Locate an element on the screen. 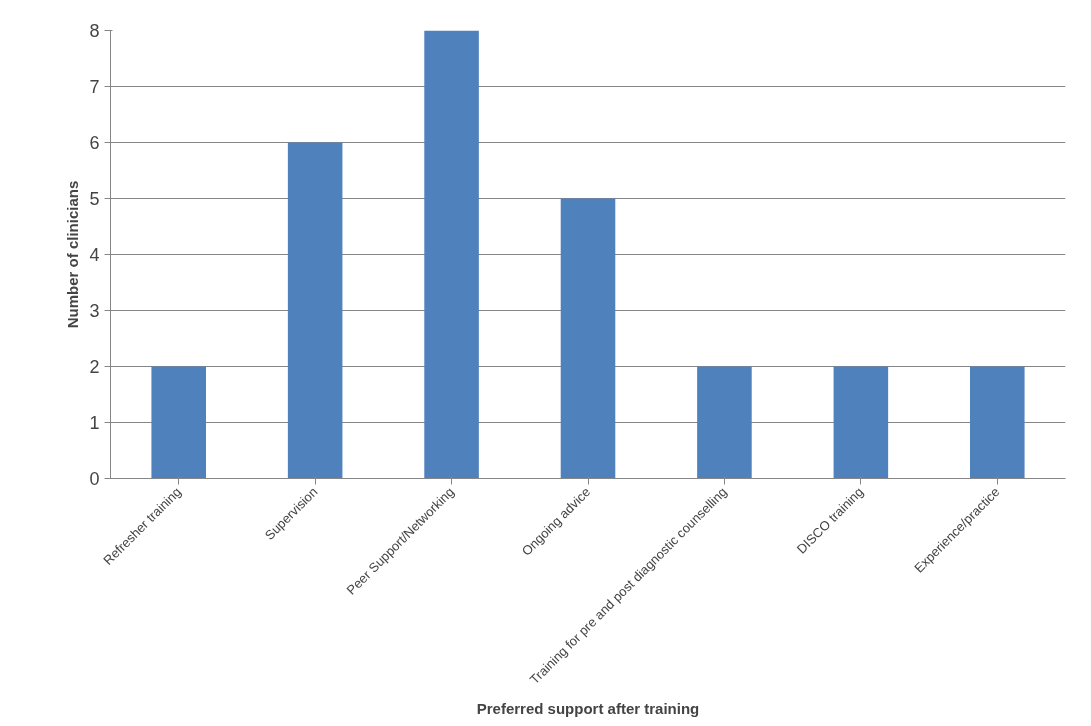 This screenshot has width=1091, height=726. y-tick-label: 6 is located at coordinates (94, 143).